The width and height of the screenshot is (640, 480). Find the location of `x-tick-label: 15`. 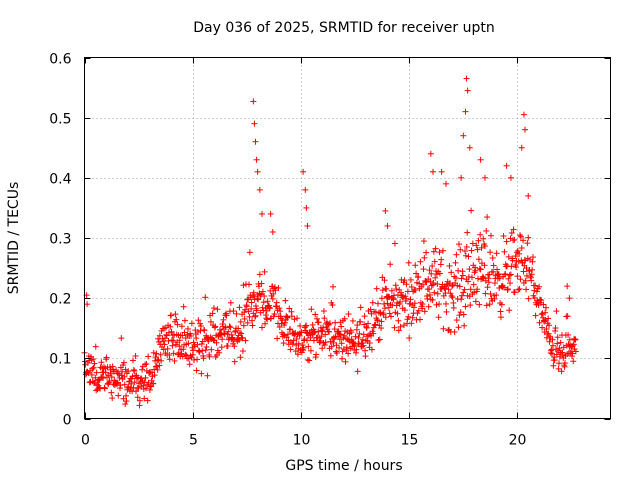

x-tick-label: 15 is located at coordinates (410, 441).